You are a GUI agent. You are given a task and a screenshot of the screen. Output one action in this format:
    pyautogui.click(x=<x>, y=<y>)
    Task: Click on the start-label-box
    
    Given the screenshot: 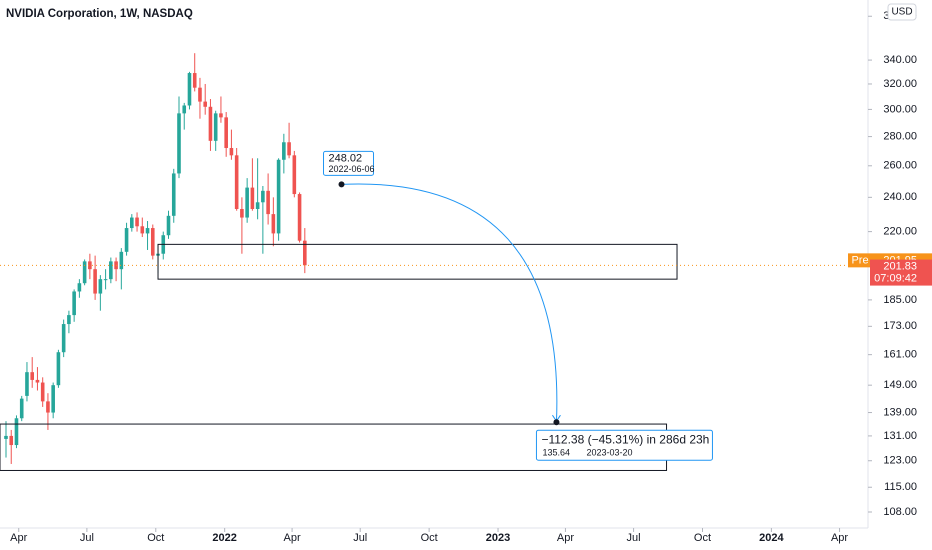 What is the action you would take?
    pyautogui.click(x=349, y=163)
    